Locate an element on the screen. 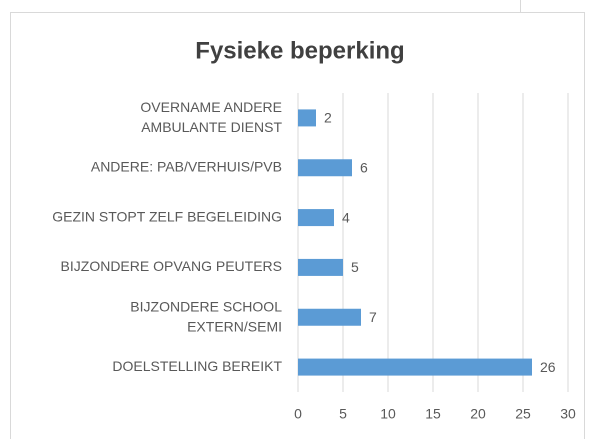 The height and width of the screenshot is (439, 595). value-label: 5 is located at coordinates (355, 267).